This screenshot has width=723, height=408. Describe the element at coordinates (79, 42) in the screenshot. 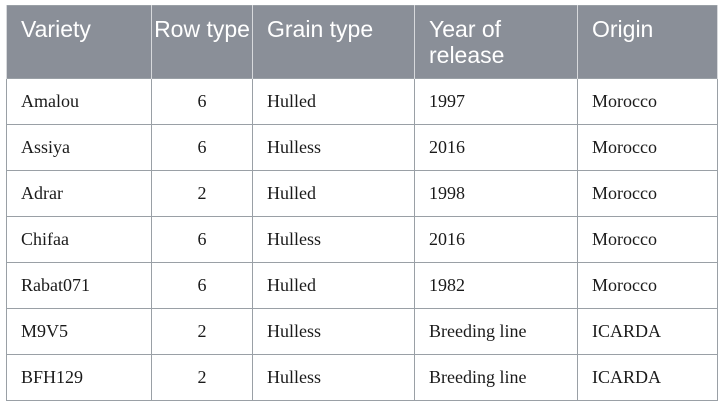

I see `header-variety: Variety` at that location.